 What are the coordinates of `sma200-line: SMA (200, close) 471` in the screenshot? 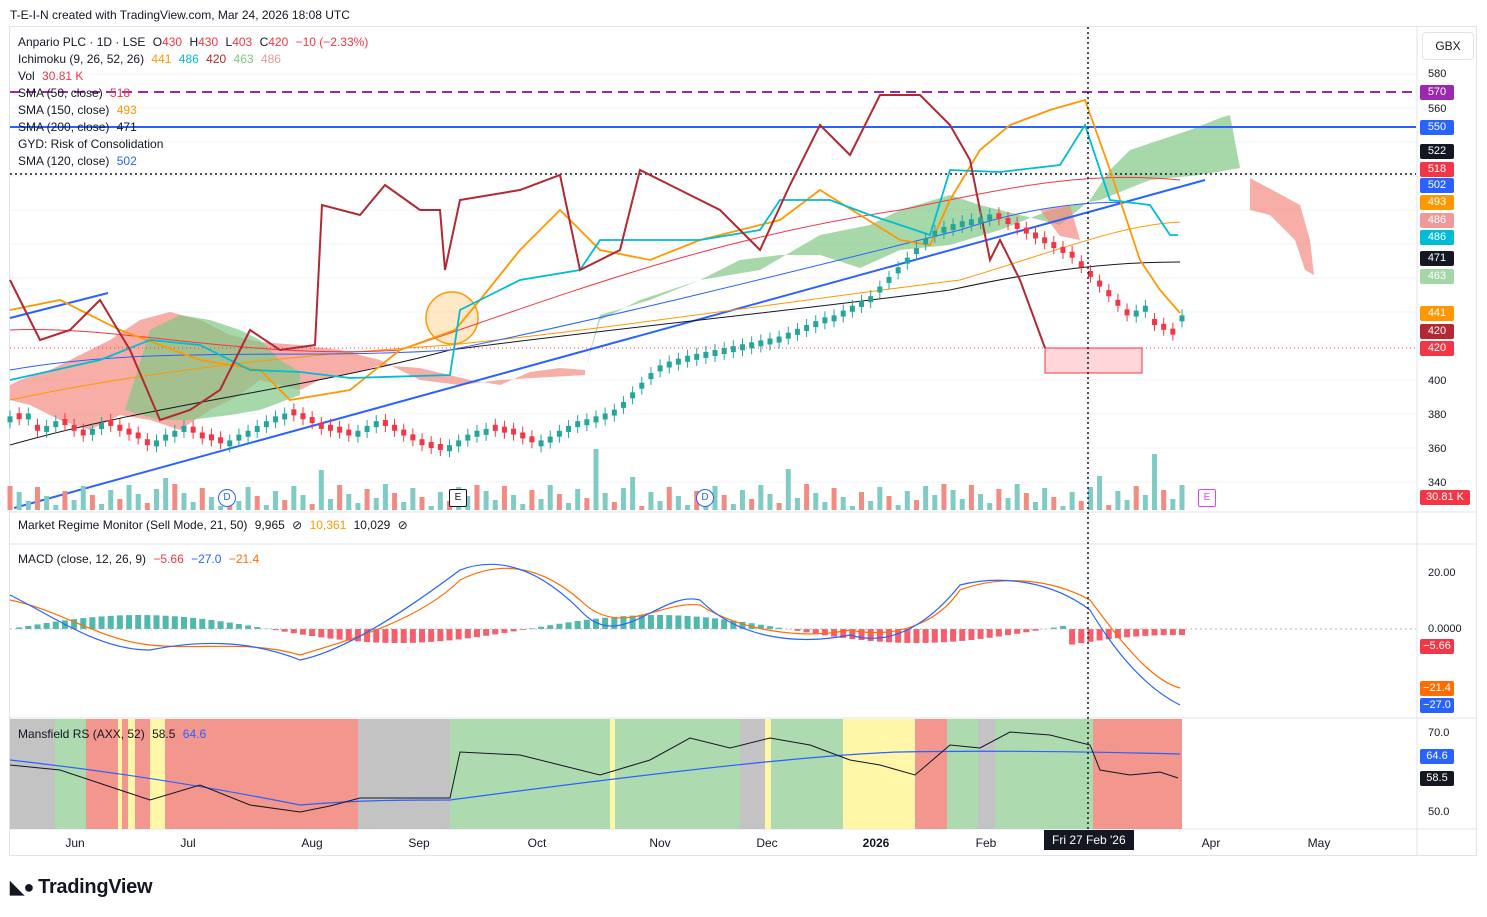 It's located at (195, 127).